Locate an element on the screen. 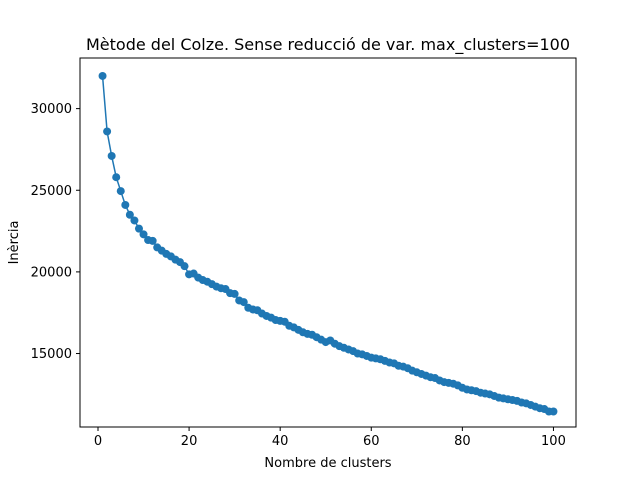  x-tick-label: 40 is located at coordinates (280, 441).